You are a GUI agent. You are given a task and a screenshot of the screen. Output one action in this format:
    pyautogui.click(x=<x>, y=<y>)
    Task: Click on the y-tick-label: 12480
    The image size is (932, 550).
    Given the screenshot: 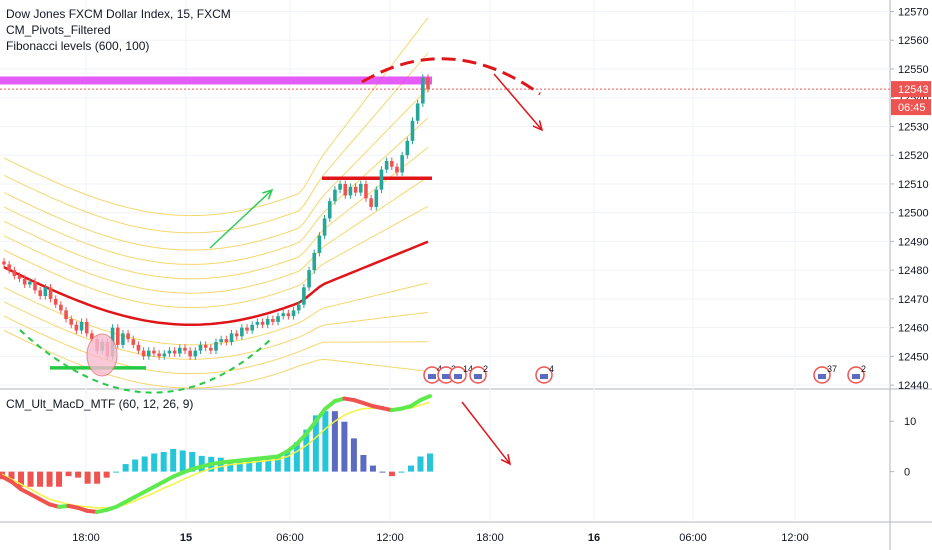 What is the action you would take?
    pyautogui.click(x=913, y=271)
    